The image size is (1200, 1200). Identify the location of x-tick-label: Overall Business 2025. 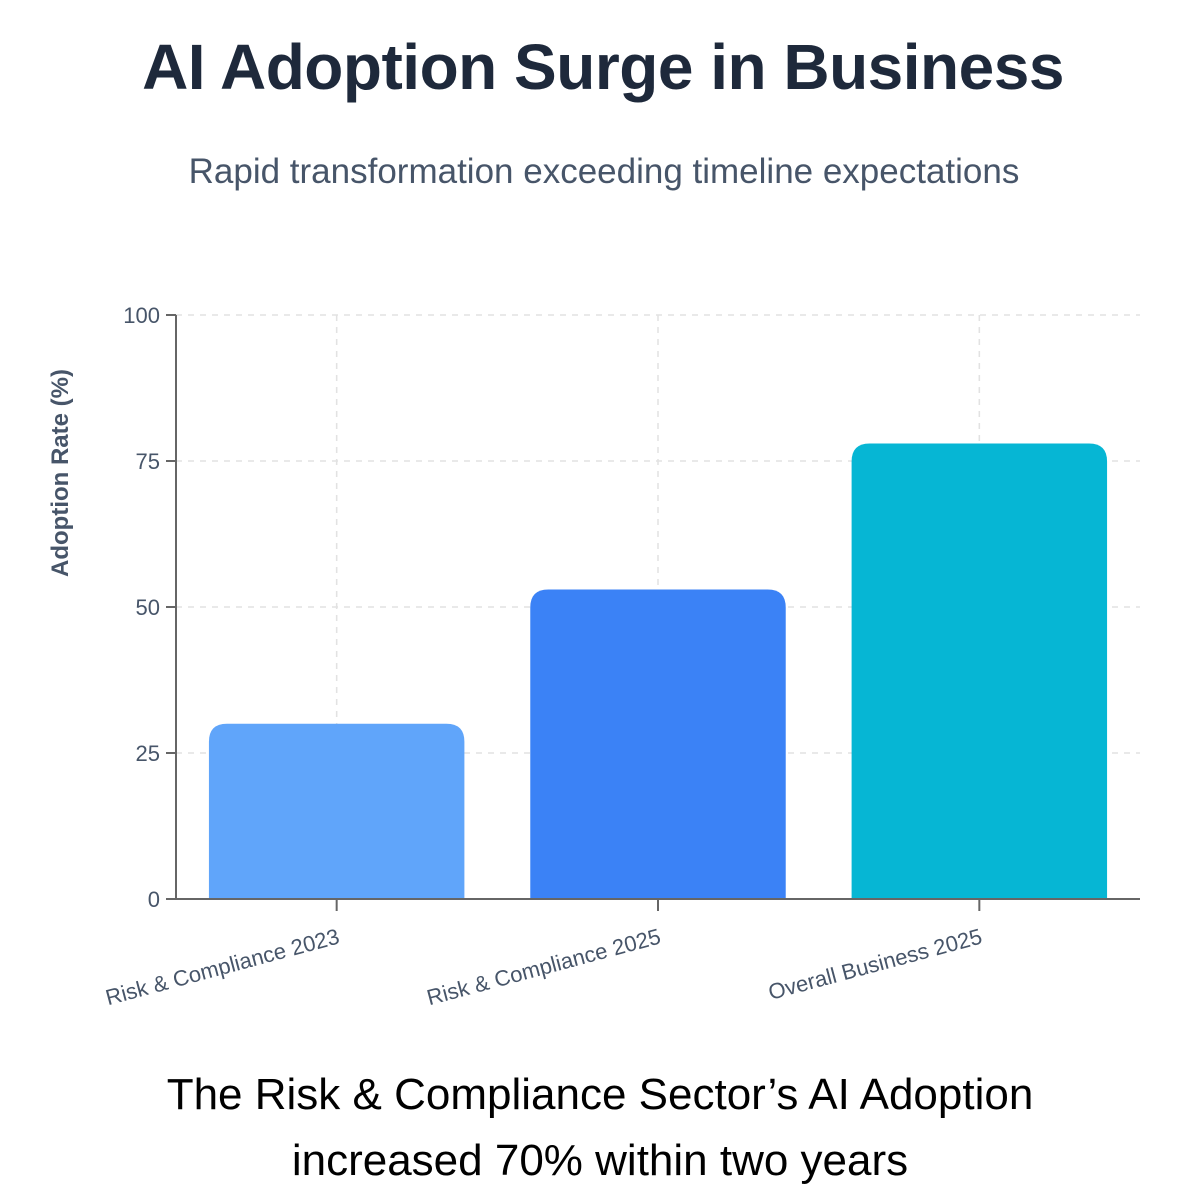
(875, 964).